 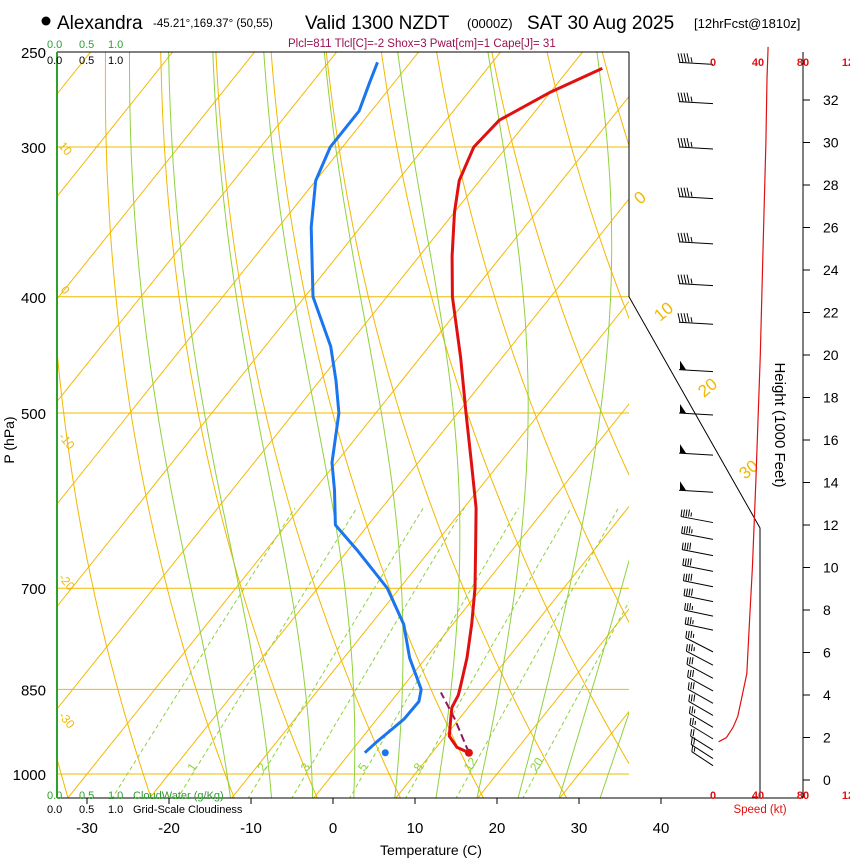 I want to click on mixing-ratio-label: 2, so click(x=261, y=767).